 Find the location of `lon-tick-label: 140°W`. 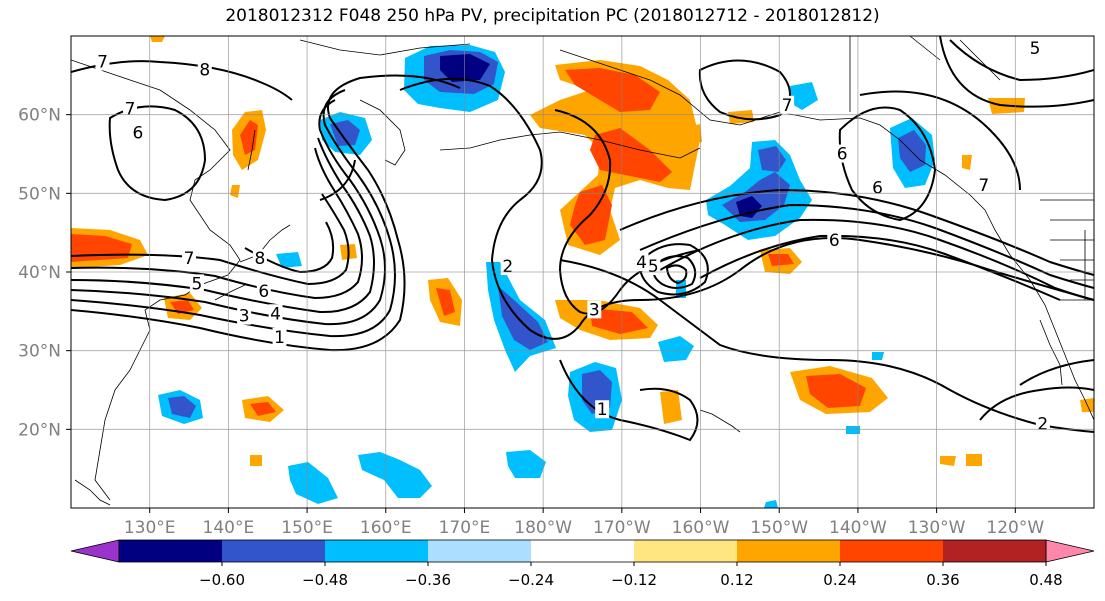

lon-tick-label: 140°W is located at coordinates (858, 528).